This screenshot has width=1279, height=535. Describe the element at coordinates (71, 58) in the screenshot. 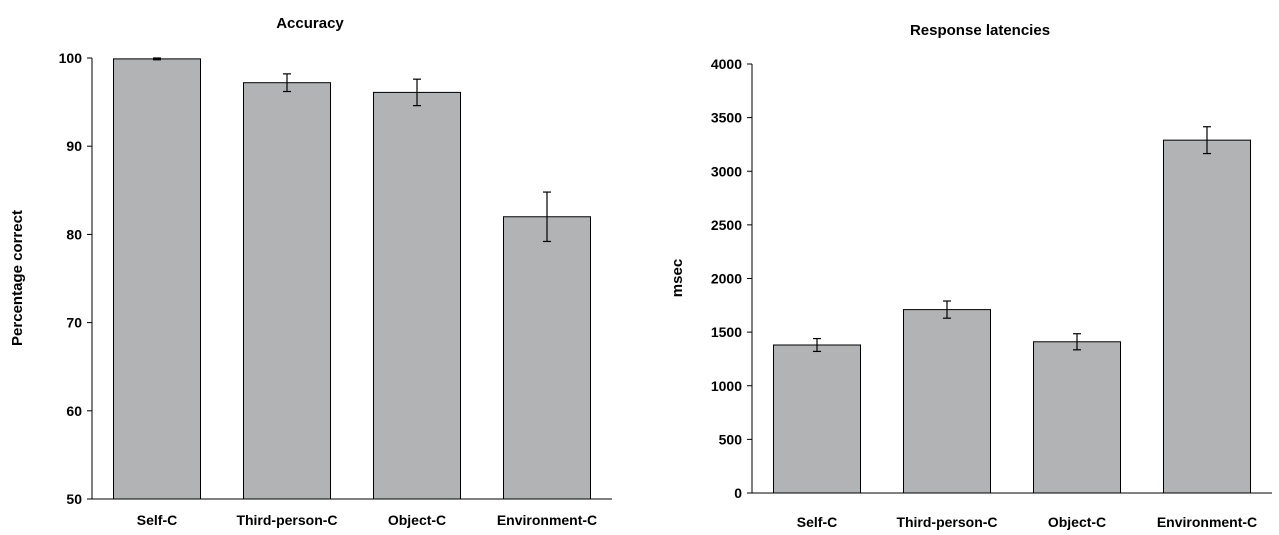

I see `y-tick-label: 100` at that location.